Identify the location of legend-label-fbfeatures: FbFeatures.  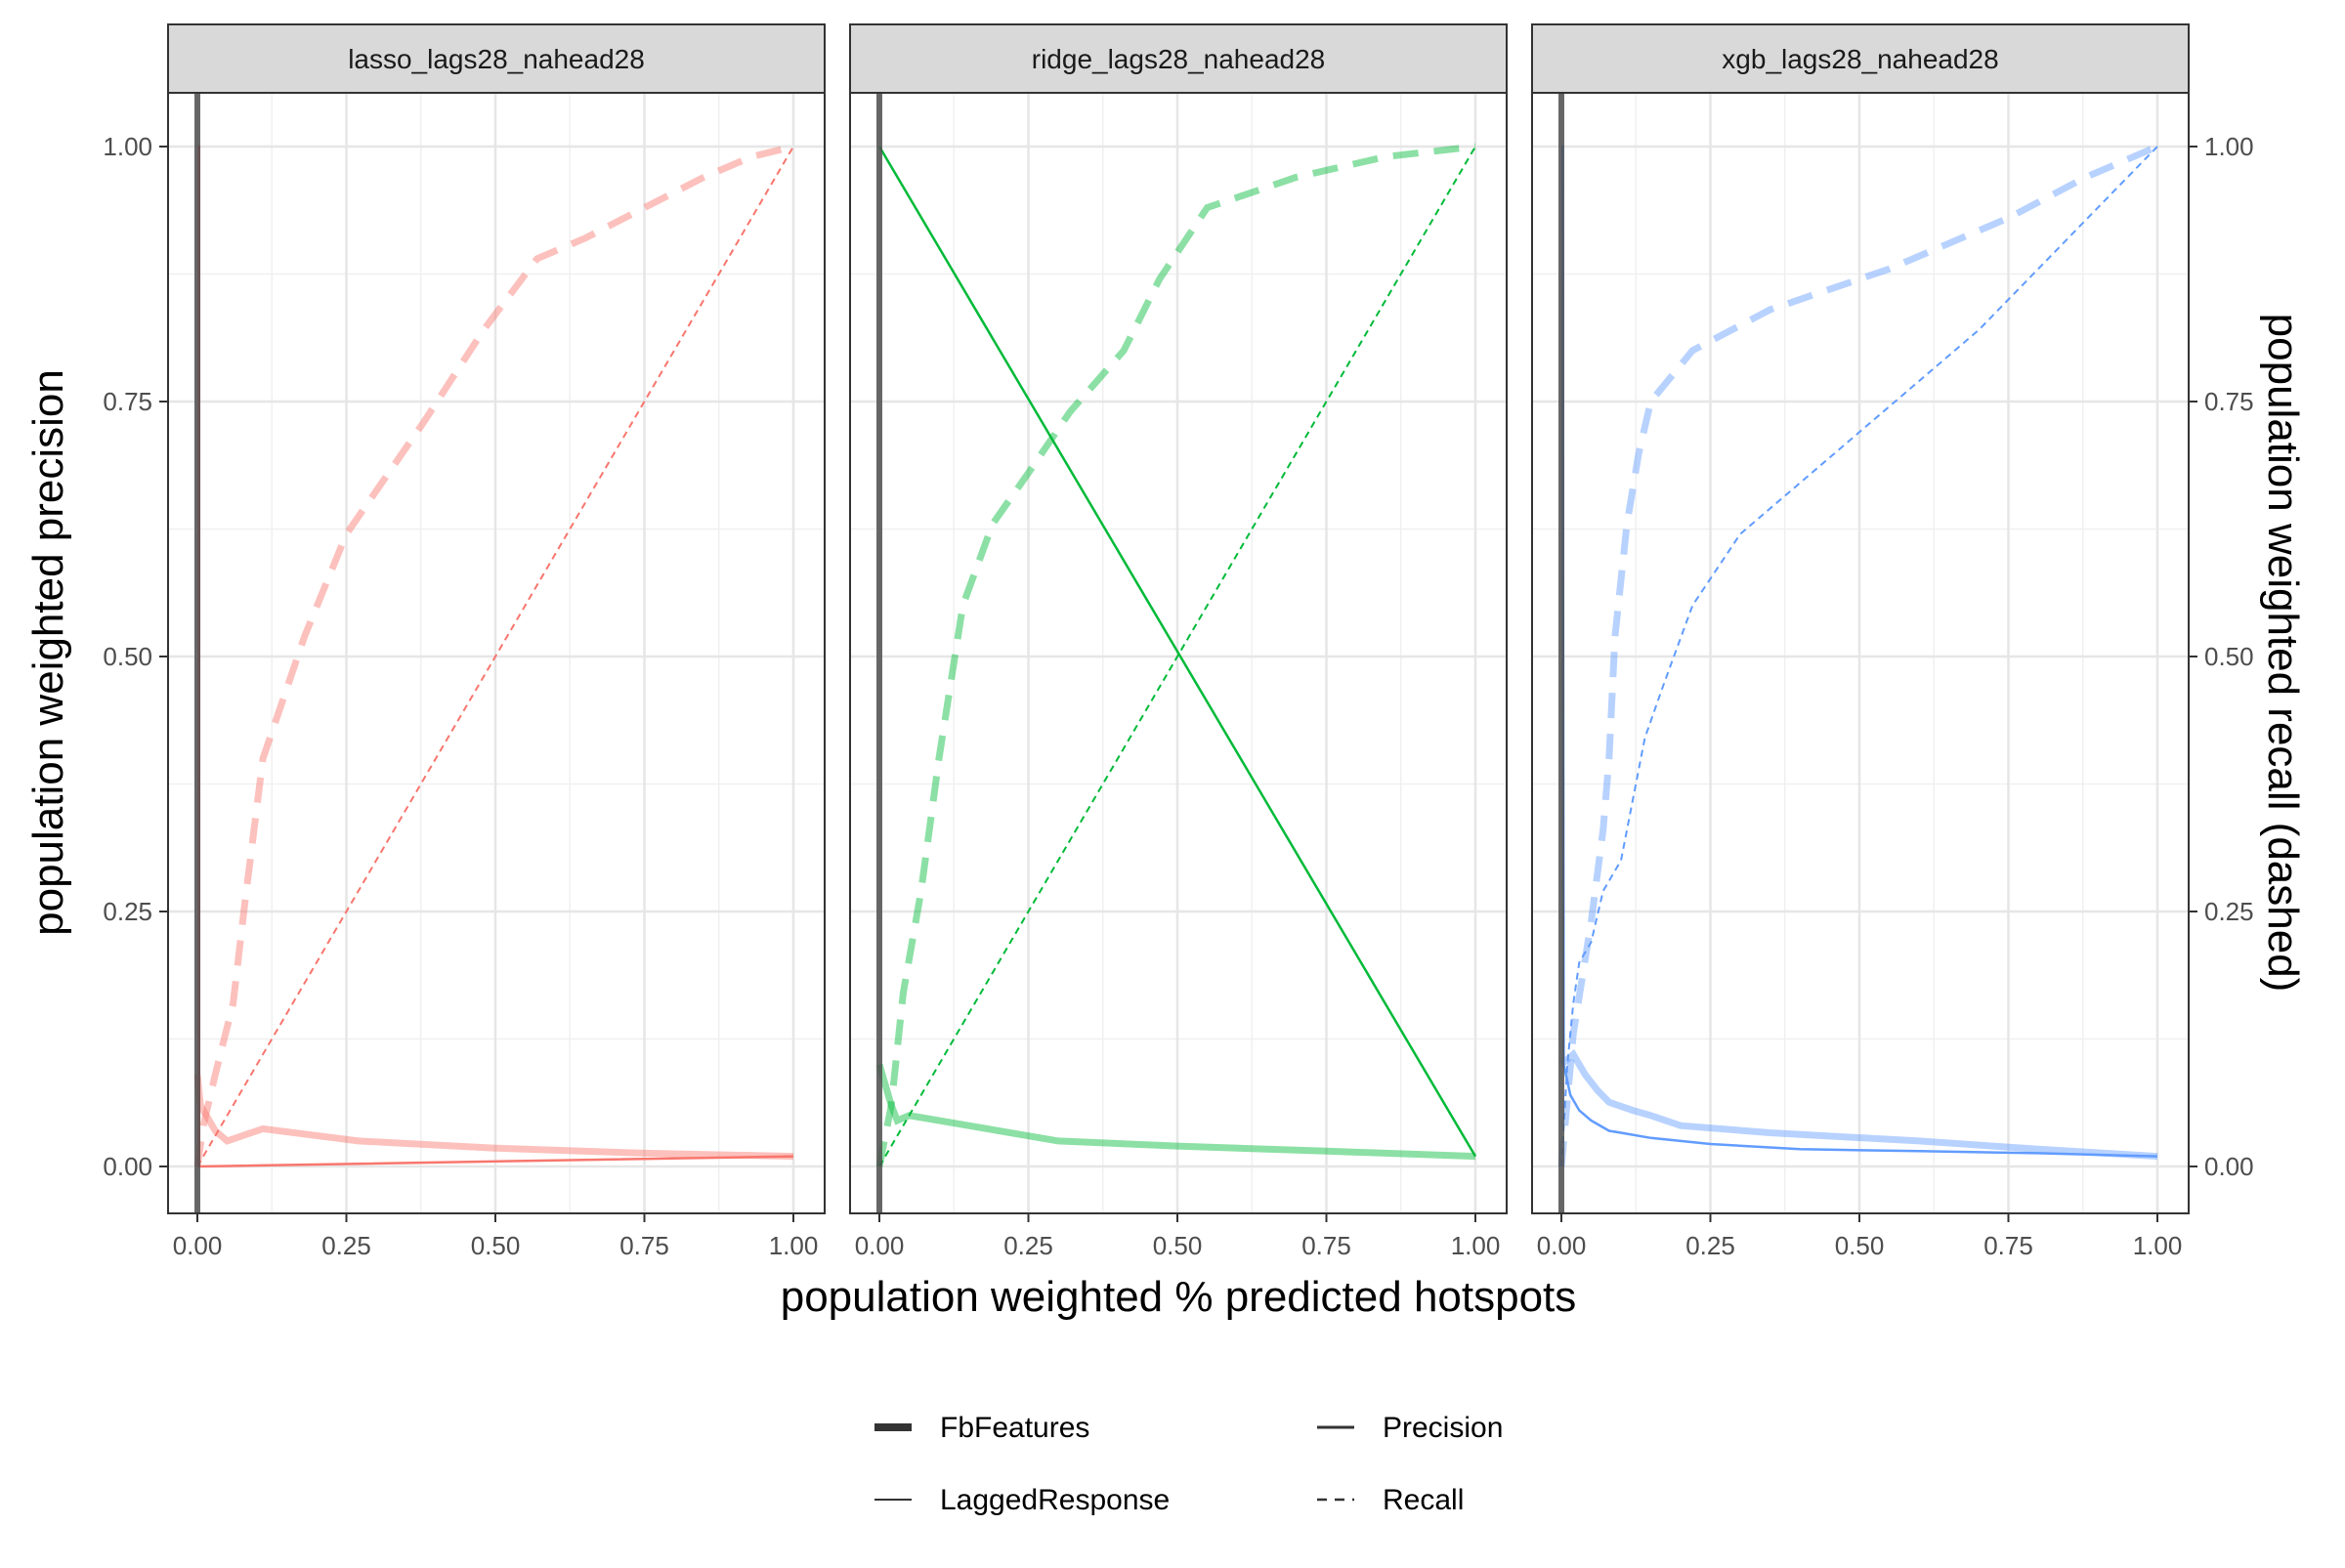
(1014, 1428).